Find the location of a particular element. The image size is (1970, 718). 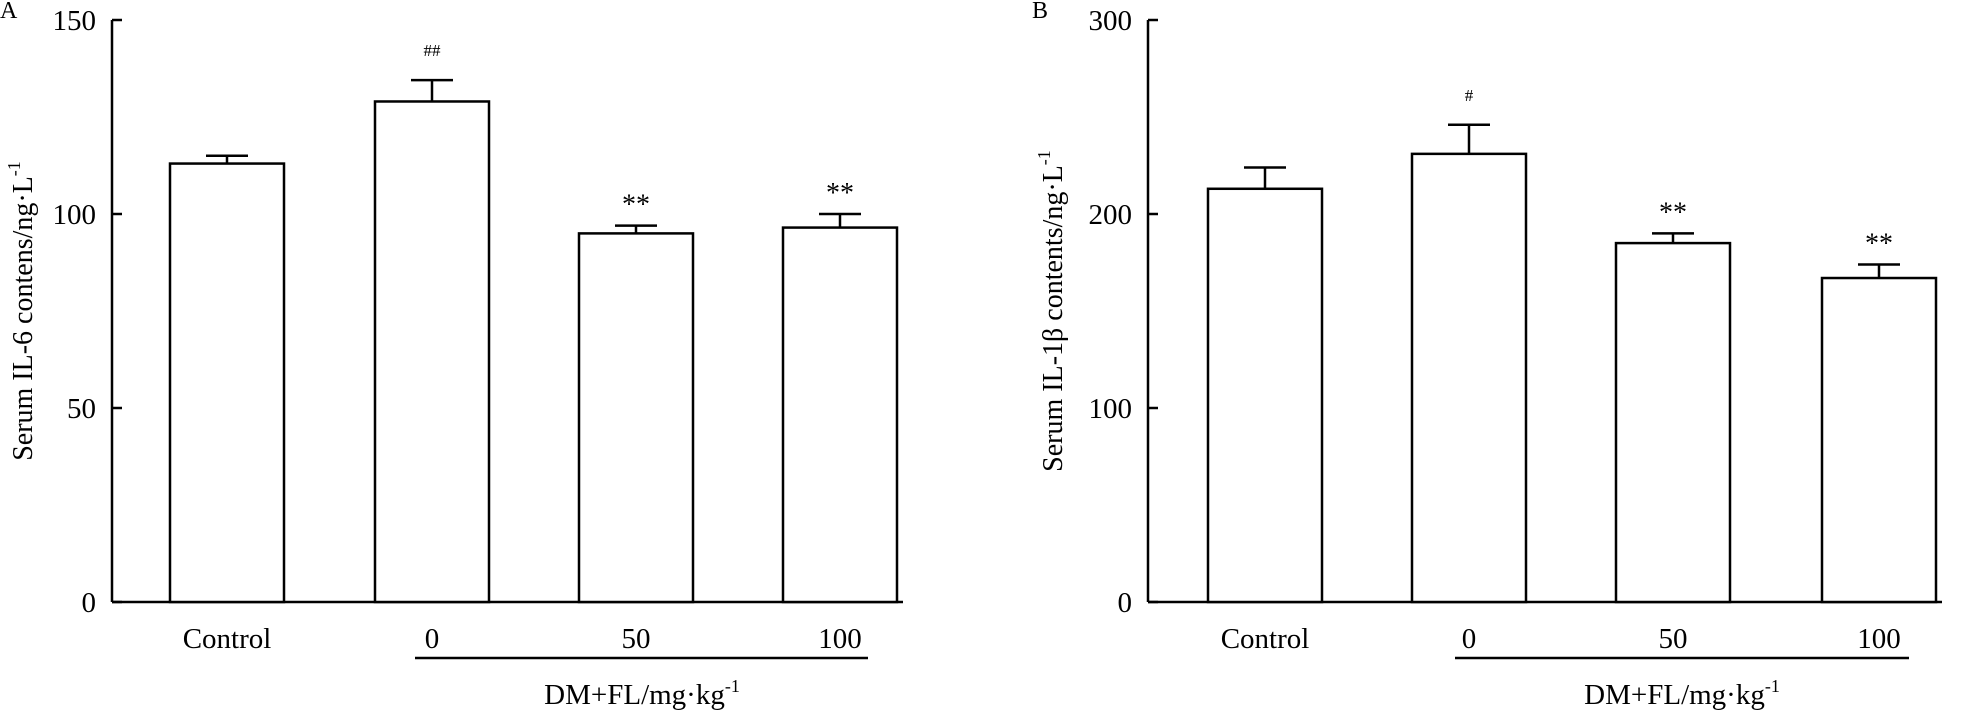

panel-label: B is located at coordinates (1040, 12).